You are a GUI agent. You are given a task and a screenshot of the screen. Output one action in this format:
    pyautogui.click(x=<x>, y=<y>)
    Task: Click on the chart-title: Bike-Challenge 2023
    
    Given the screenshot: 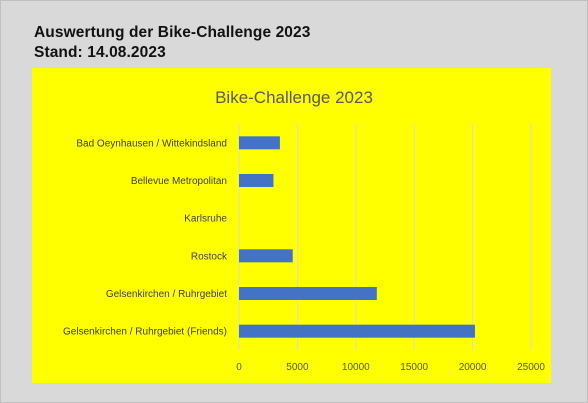 What is the action you would take?
    pyautogui.click(x=294, y=97)
    